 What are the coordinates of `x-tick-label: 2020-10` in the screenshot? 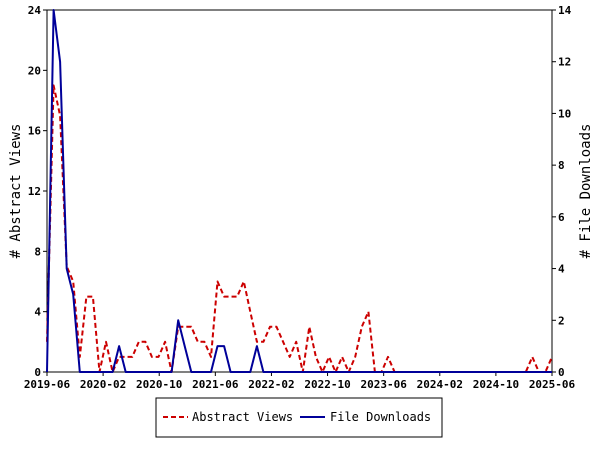 It's located at (159, 384).